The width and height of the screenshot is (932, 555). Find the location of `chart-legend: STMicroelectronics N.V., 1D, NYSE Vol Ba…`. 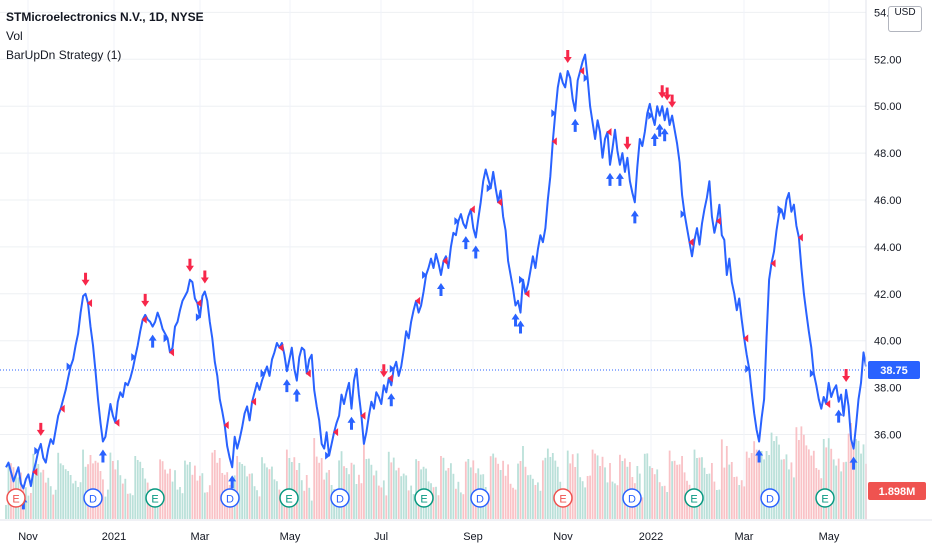

chart-legend: STMicroelectronics N.V., 1D, NYSE Vol Ba… is located at coordinates (105, 36).